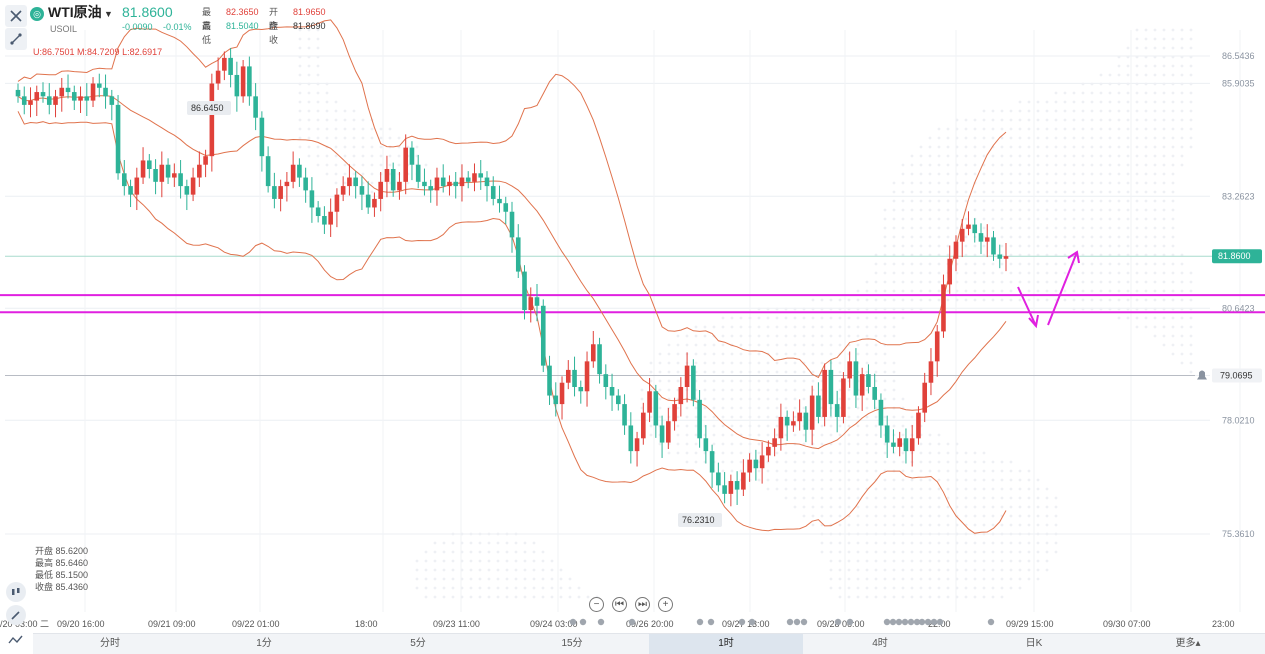 Image resolution: width=1265 pixels, height=654 pixels. I want to click on indicator-button, so click(16, 640).